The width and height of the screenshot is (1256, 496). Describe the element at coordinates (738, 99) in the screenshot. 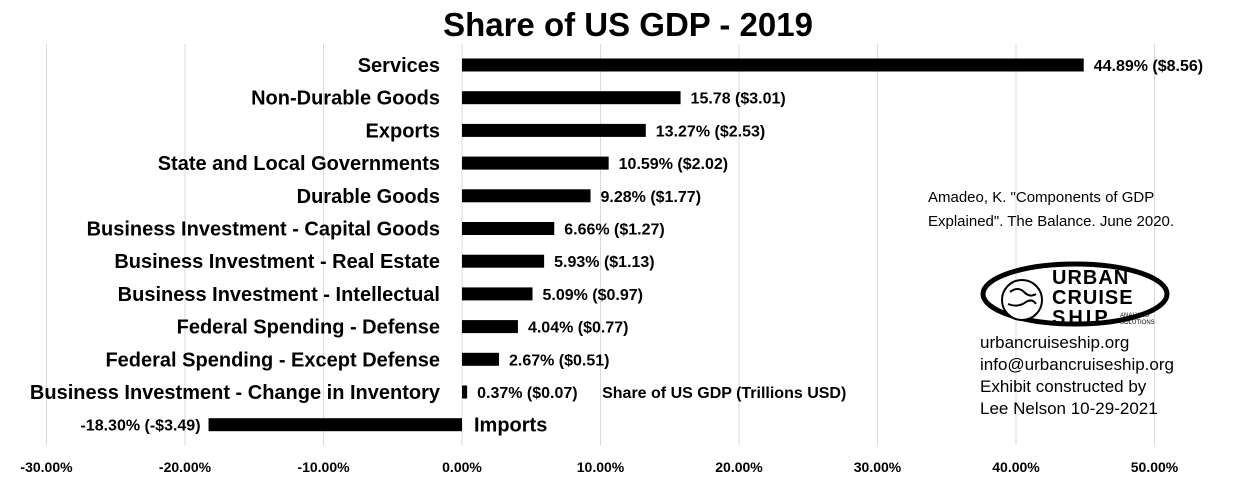

I see `data-label: 15.78 ($3.01)` at that location.